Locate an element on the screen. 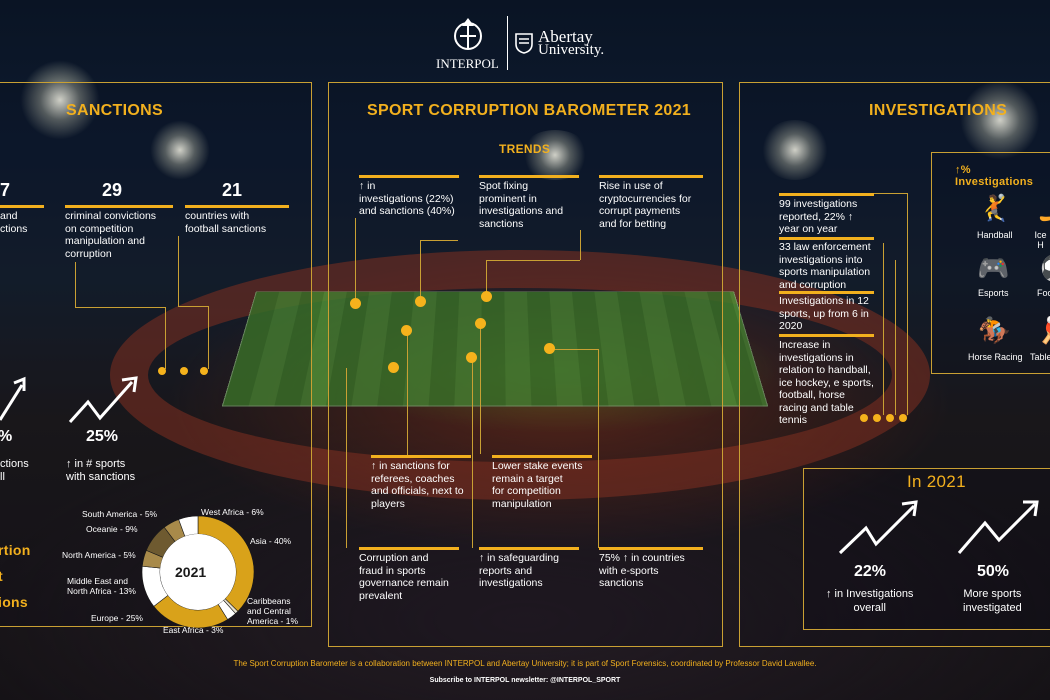 The height and width of the screenshot is (700, 1050). sport-label: Handball is located at coordinates (995, 235).